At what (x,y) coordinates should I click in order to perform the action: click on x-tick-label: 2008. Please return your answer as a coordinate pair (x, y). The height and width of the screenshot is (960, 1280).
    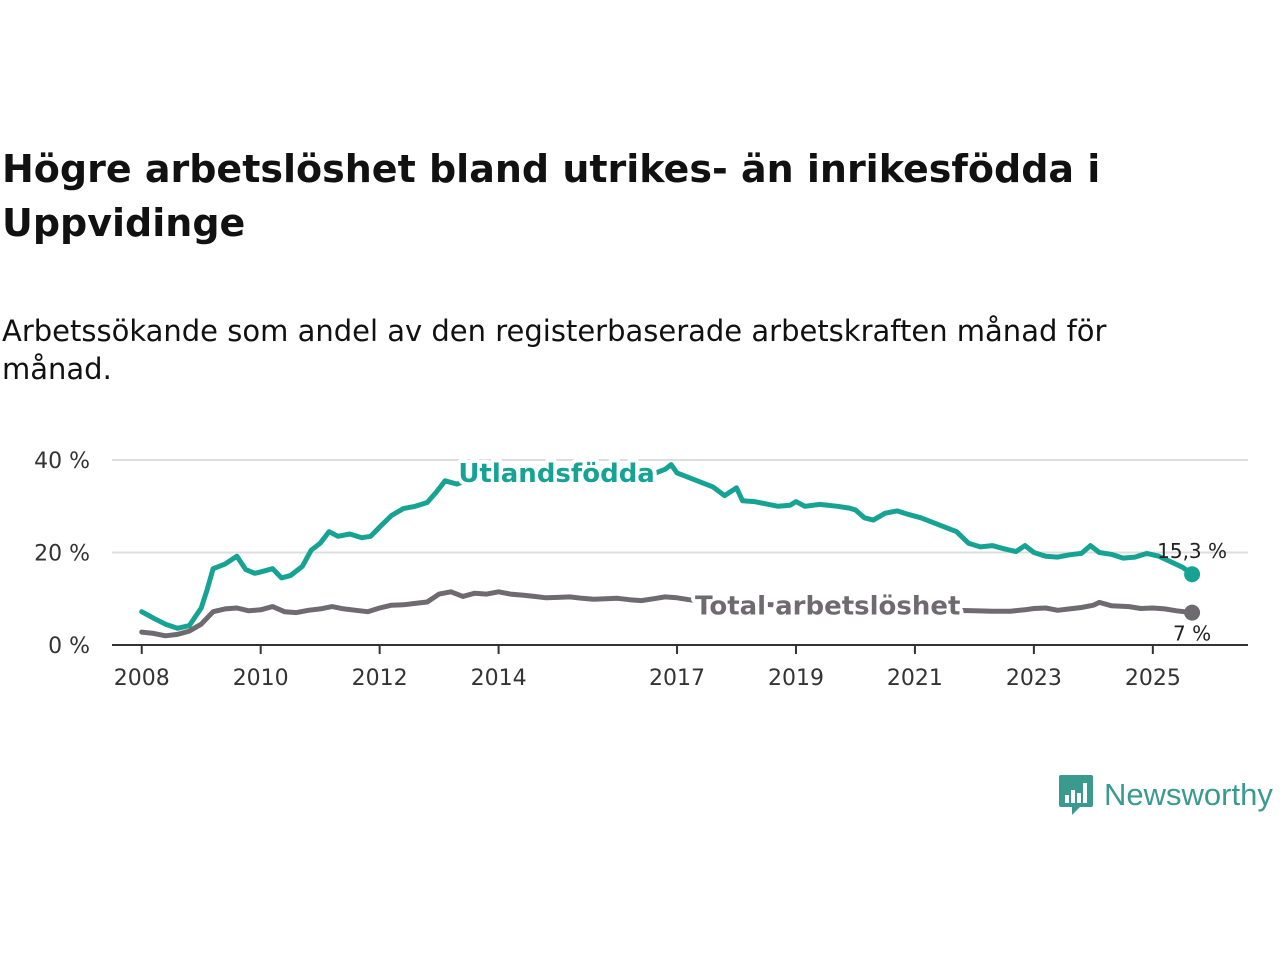
    Looking at the image, I should click on (142, 678).